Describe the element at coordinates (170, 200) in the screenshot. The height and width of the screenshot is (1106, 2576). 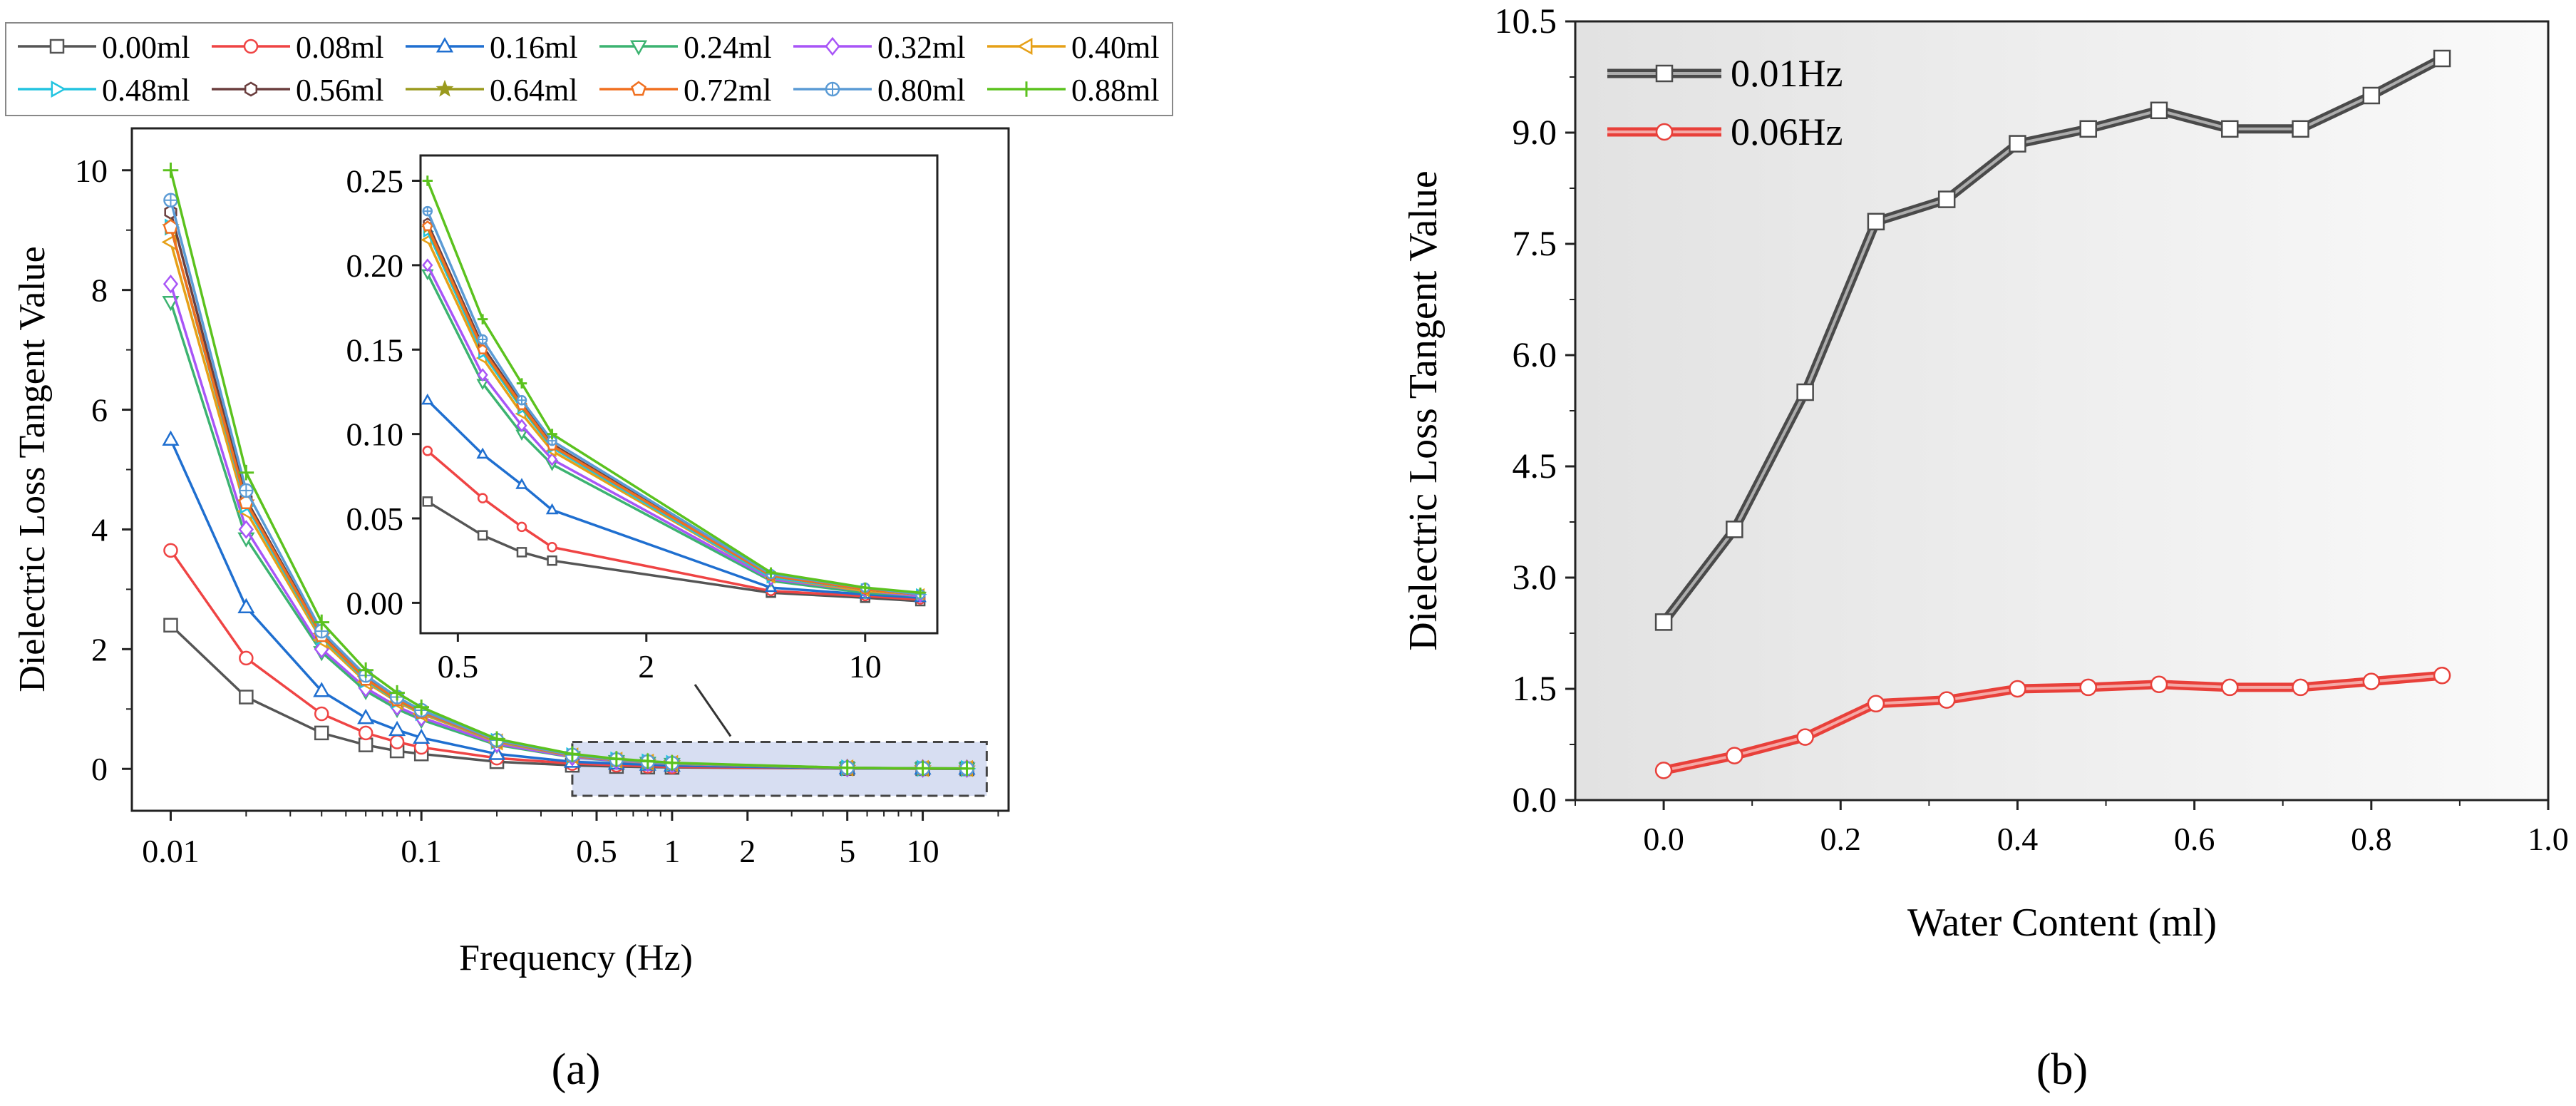
I see `data-point-0-80ml` at that location.